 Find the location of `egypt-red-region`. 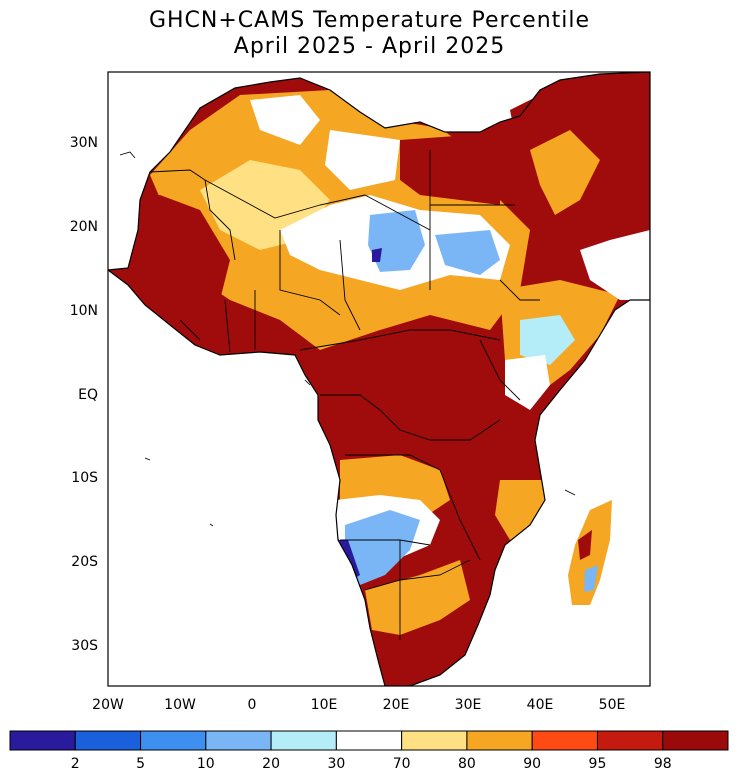

egypt-red-region is located at coordinates (450, 170).